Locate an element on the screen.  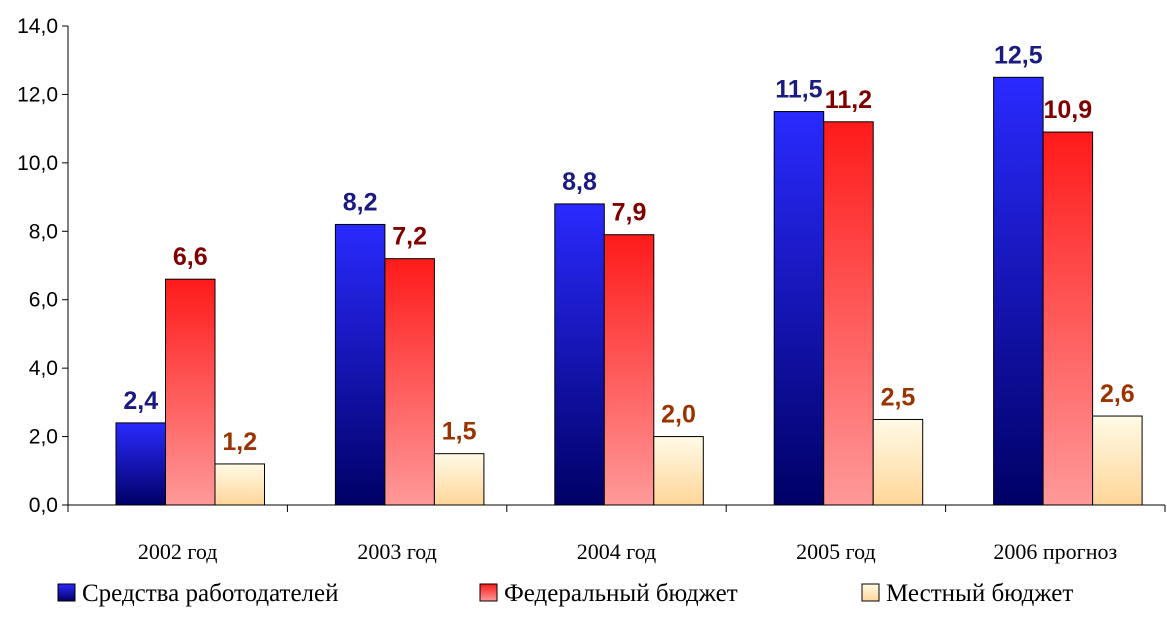
data-label: 2,5 is located at coordinates (898, 397).